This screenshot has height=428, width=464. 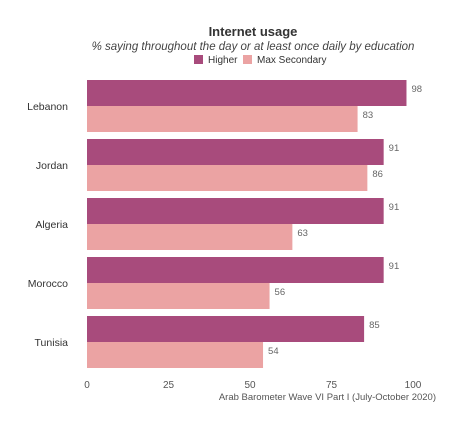 I want to click on legend-swatch-higher, so click(x=198, y=59).